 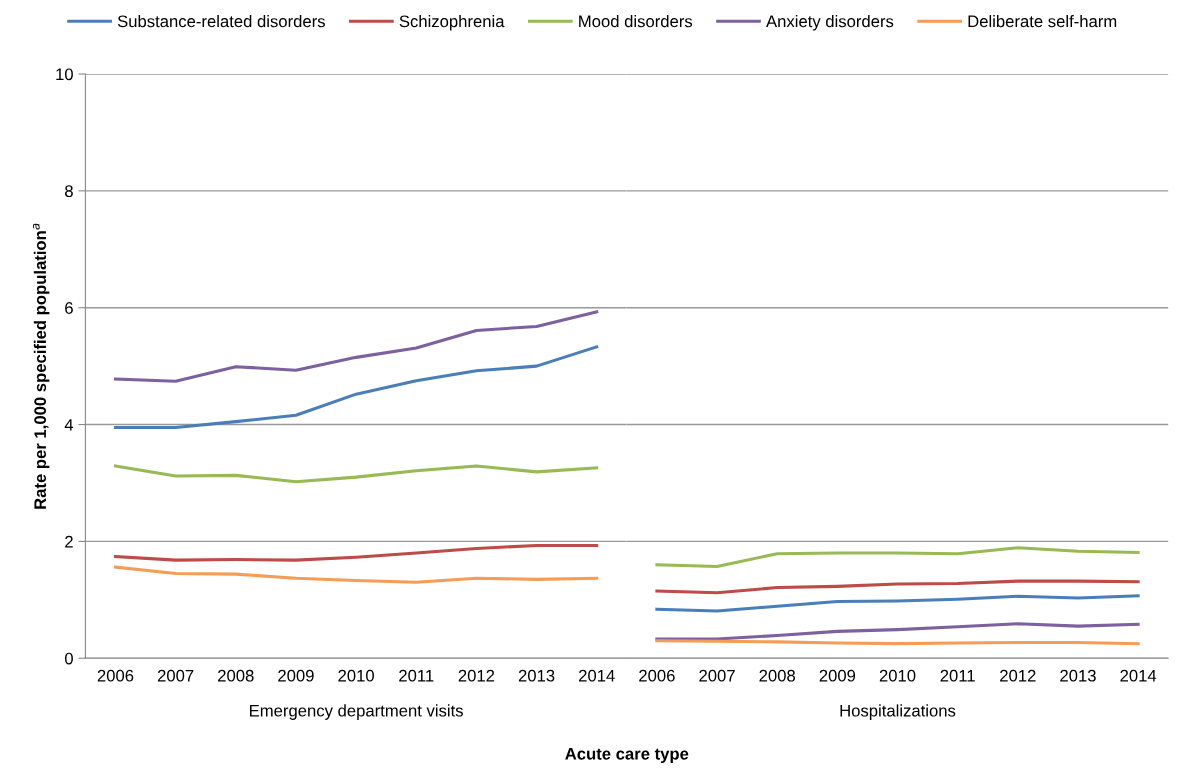 What do you see at coordinates (1042, 21) in the screenshot?
I see `legend-label: Deliberate self-harm` at bounding box center [1042, 21].